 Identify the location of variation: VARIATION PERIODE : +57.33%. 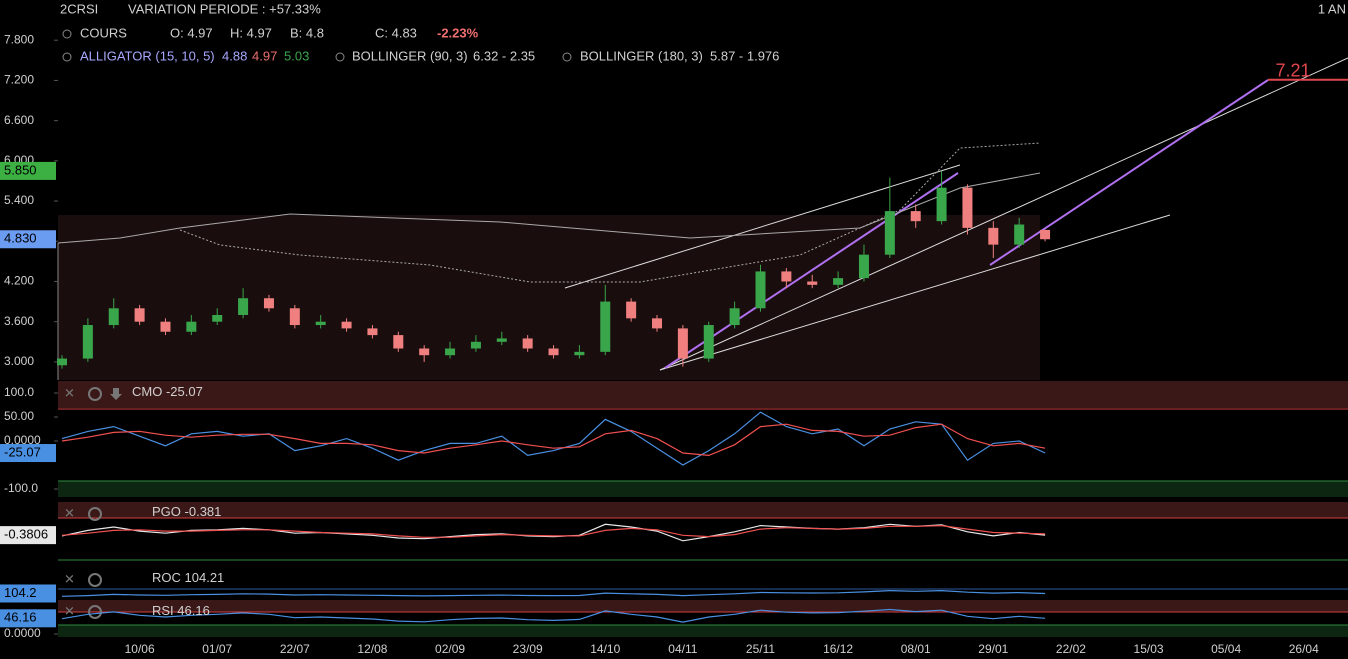
(224, 8).